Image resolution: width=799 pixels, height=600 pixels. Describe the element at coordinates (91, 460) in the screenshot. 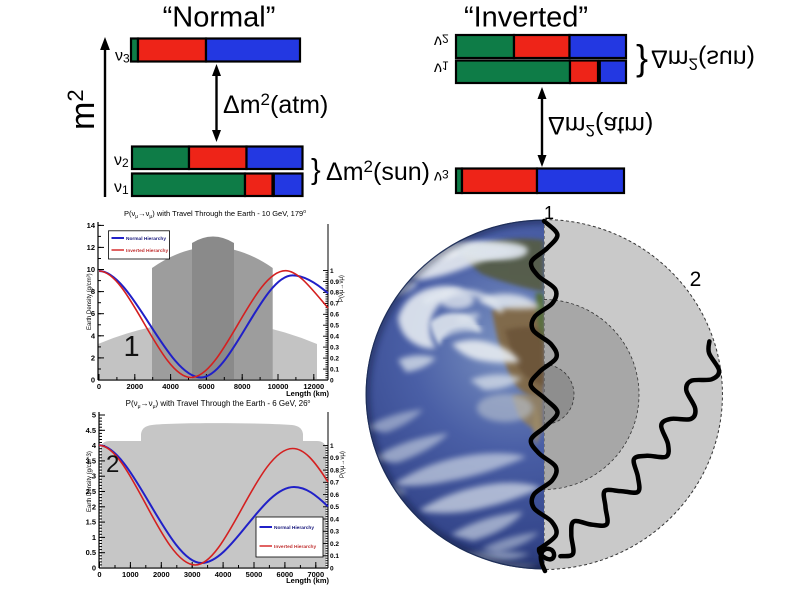

I see `svg-text: 3.5` at that location.